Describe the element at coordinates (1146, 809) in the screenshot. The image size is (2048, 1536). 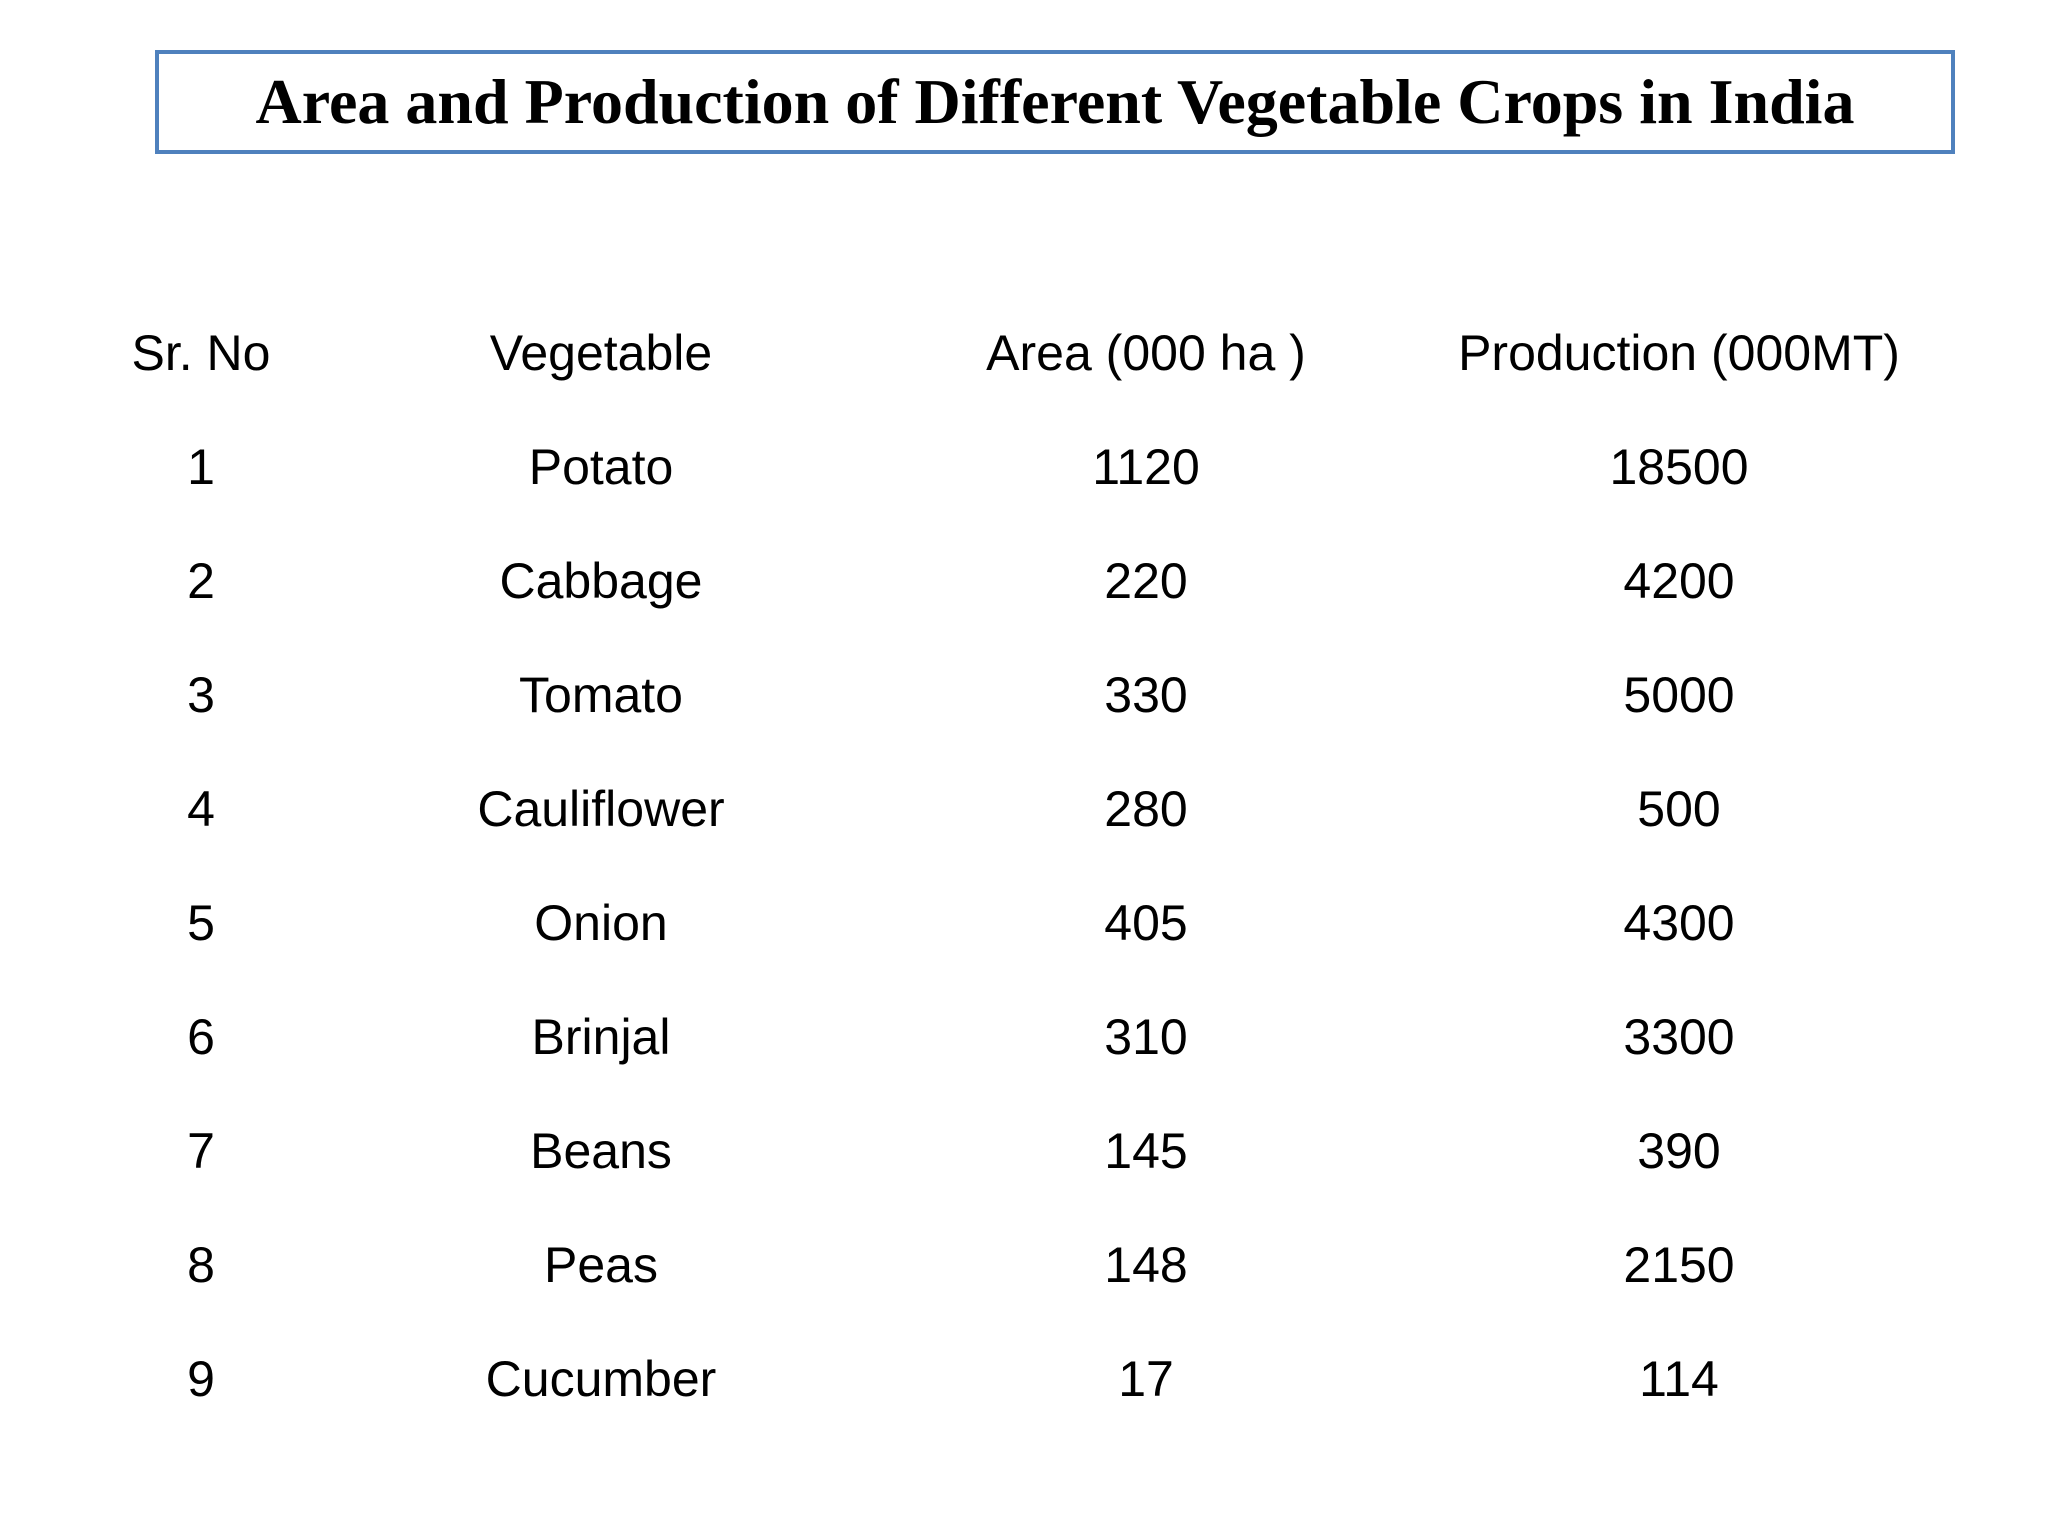
I see `cell-area: 280` at that location.